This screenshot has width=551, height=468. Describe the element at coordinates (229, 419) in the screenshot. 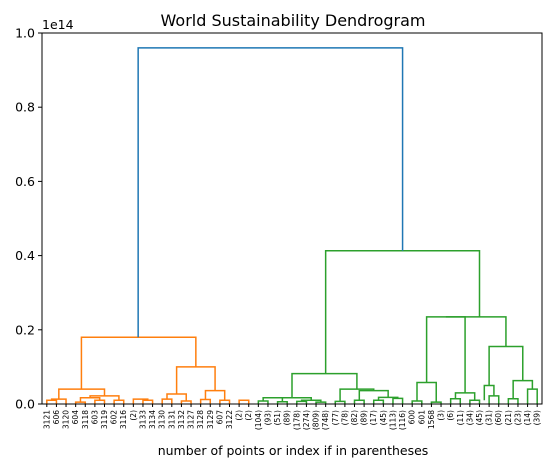

I see `leaf-label-19: 3122` at that location.